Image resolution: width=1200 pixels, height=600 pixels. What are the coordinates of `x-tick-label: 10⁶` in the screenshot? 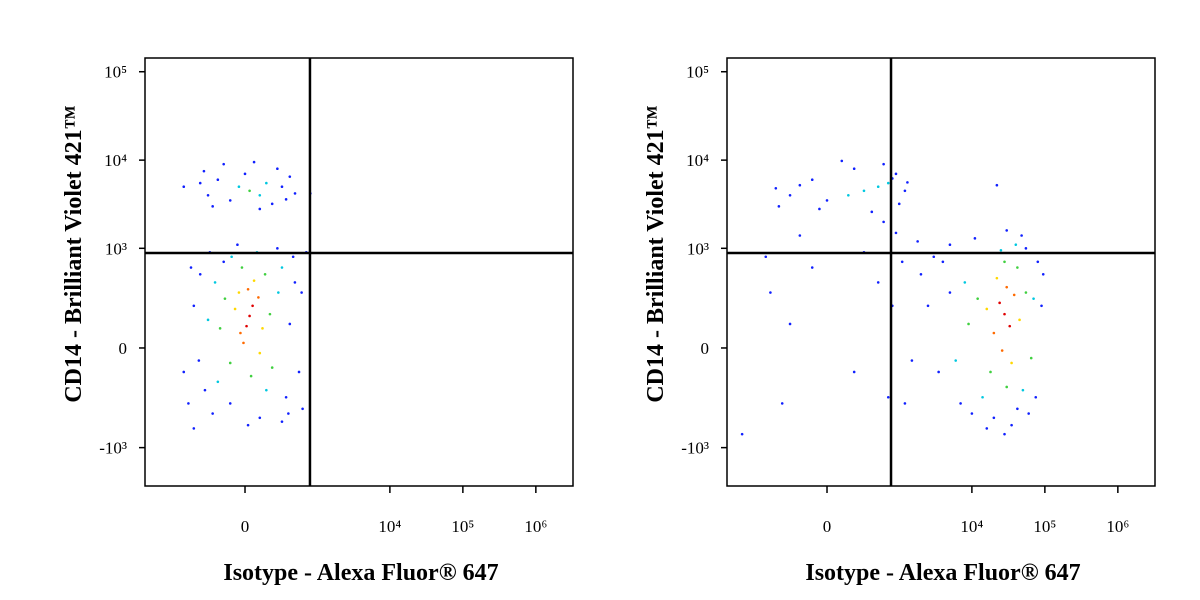 It's located at (1117, 526).